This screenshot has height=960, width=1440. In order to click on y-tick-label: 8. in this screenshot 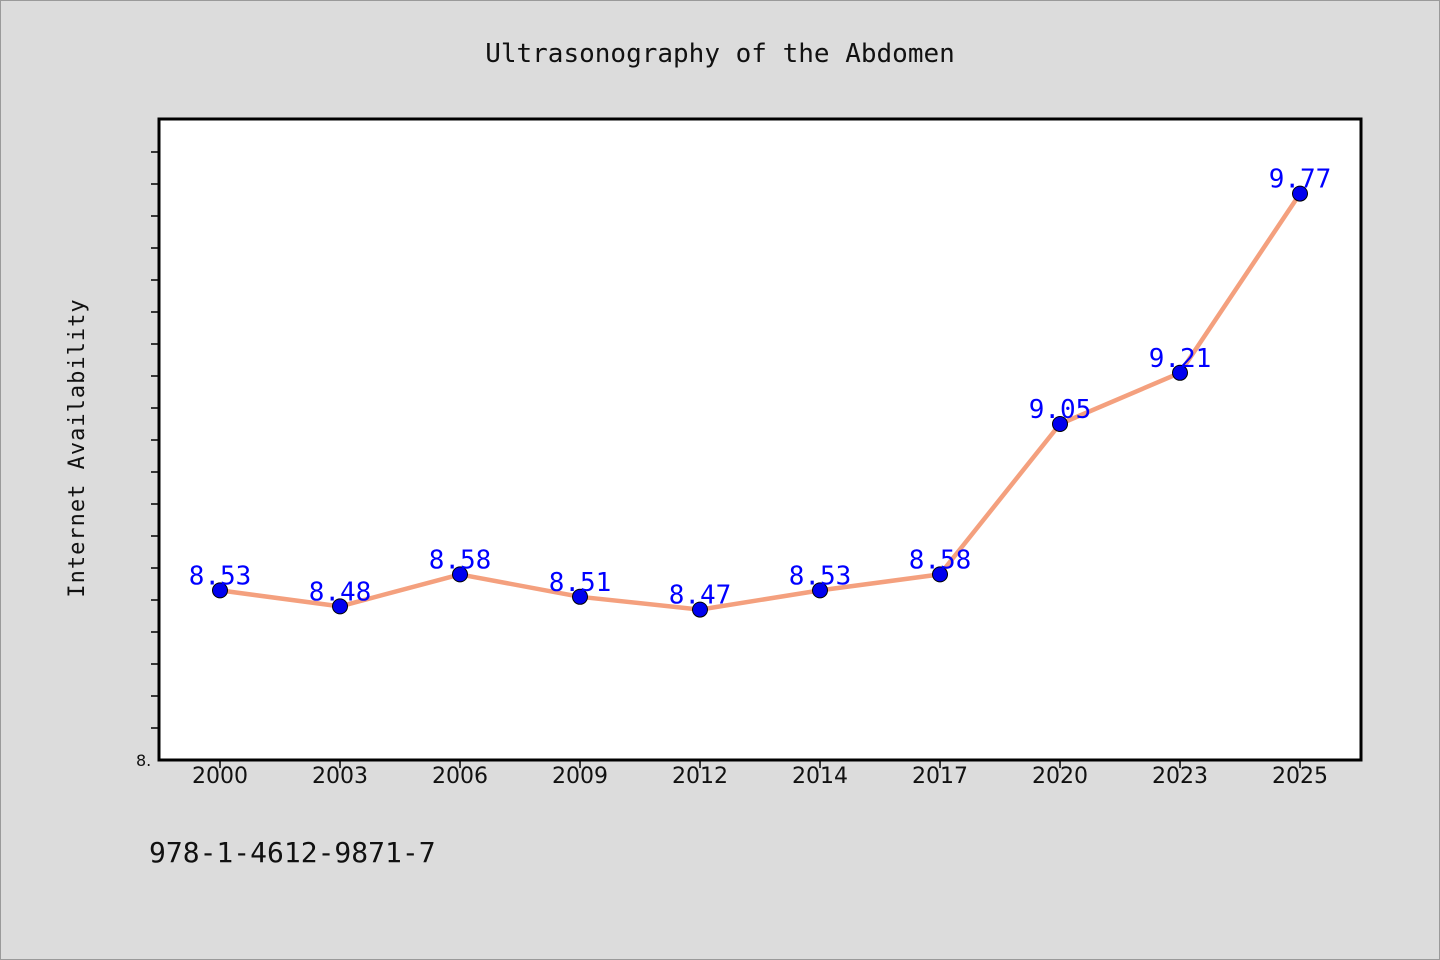, I will do `click(143, 760)`.